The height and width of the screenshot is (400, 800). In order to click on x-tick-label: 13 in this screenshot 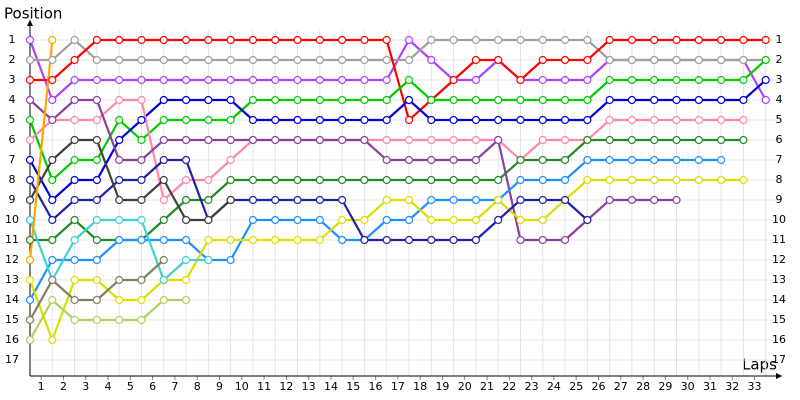, I will do `click(309, 386)`.